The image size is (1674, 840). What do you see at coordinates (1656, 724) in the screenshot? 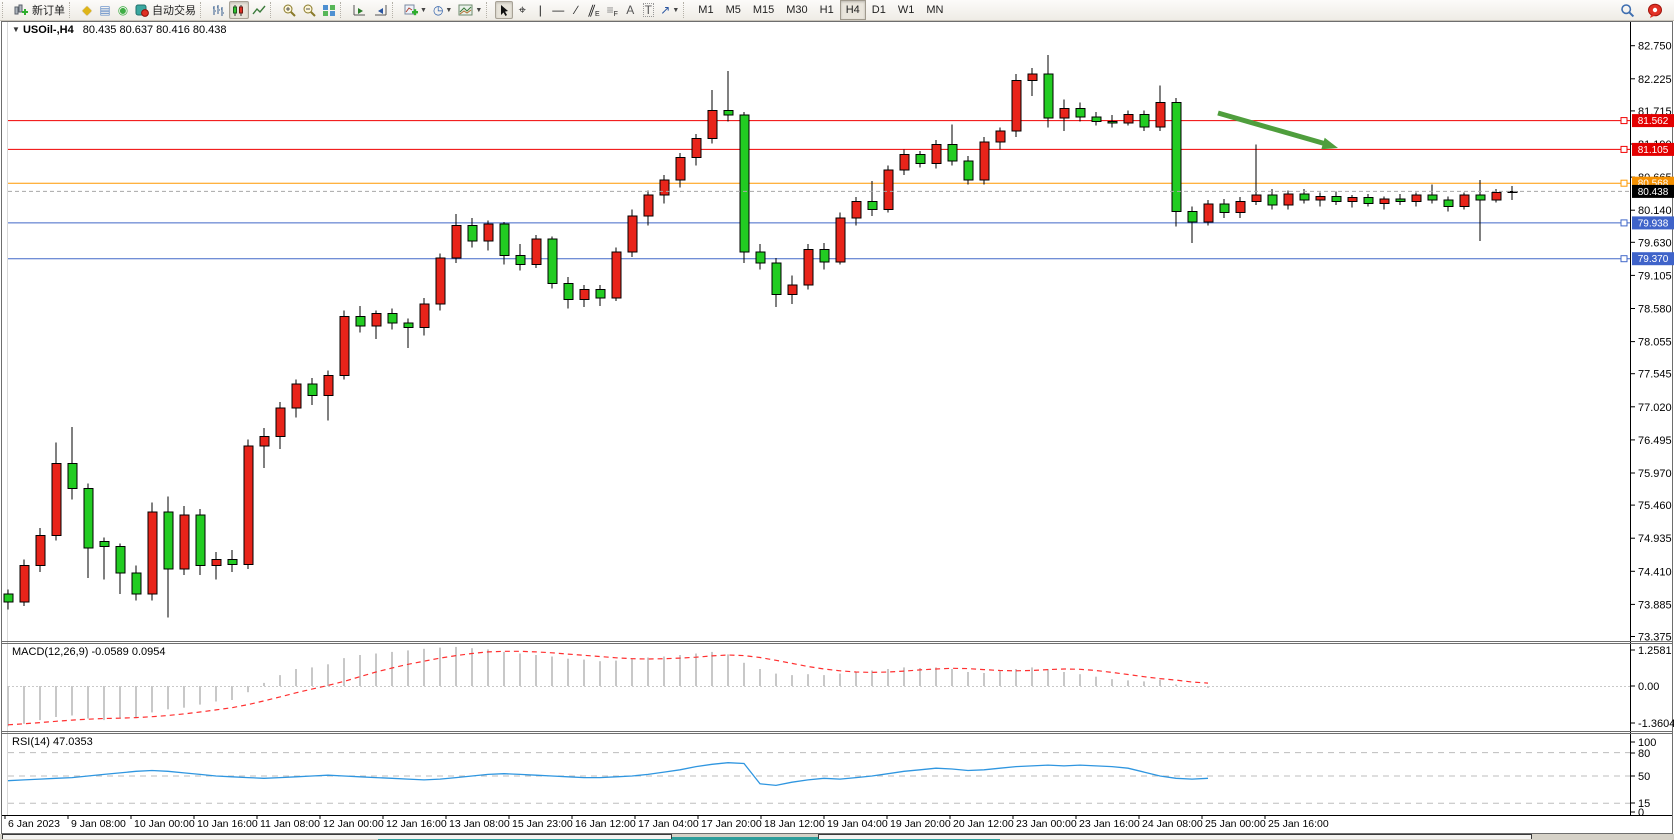
I see `svg-text: -1.3604` at bounding box center [1656, 724].